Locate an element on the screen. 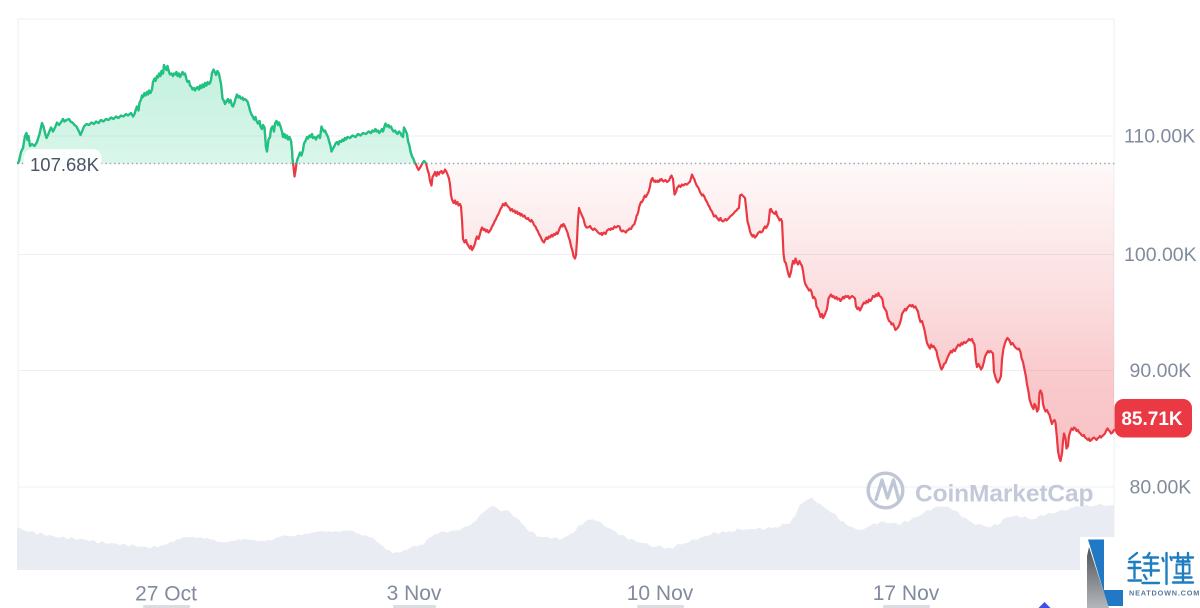  svg-text: 90.00K is located at coordinates (1161, 371).